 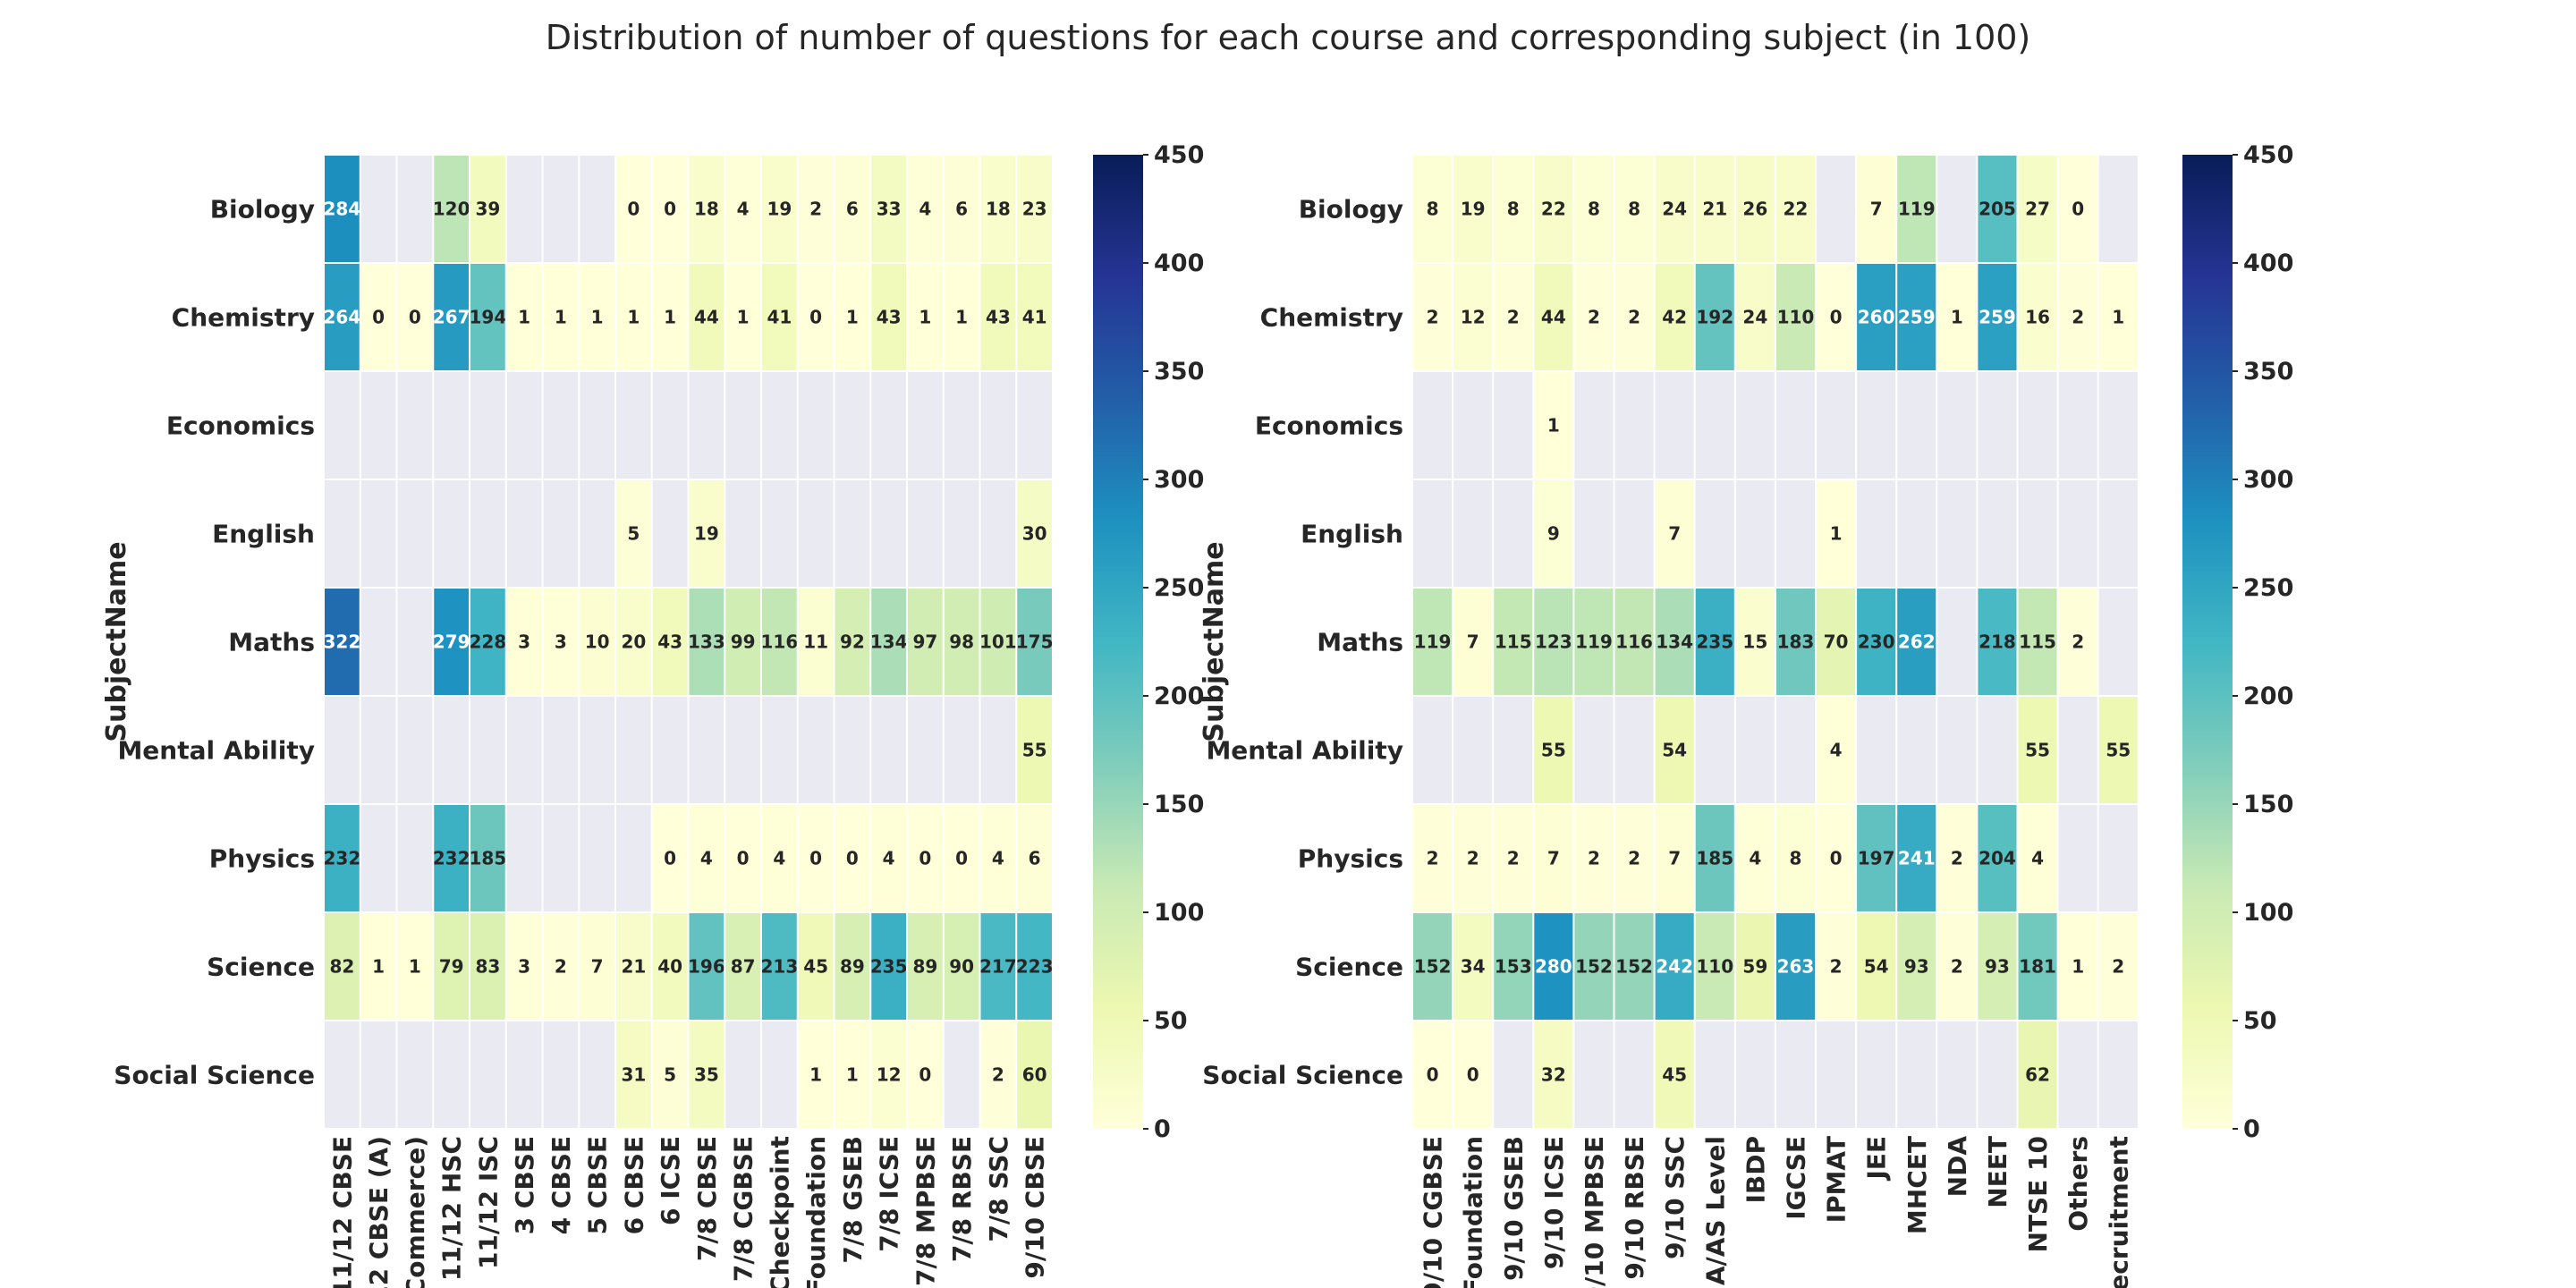 What do you see at coordinates (451, 858) in the screenshot?
I see `cell-value-label: 232` at bounding box center [451, 858].